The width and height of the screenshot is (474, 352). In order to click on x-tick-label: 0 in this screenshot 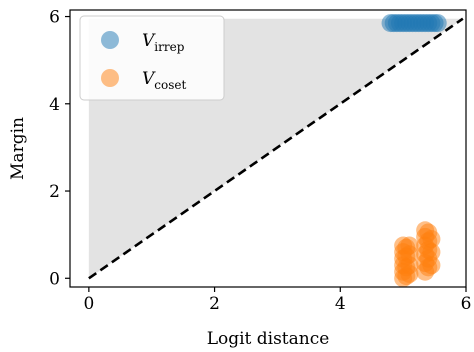, I will do `click(88, 304)`.